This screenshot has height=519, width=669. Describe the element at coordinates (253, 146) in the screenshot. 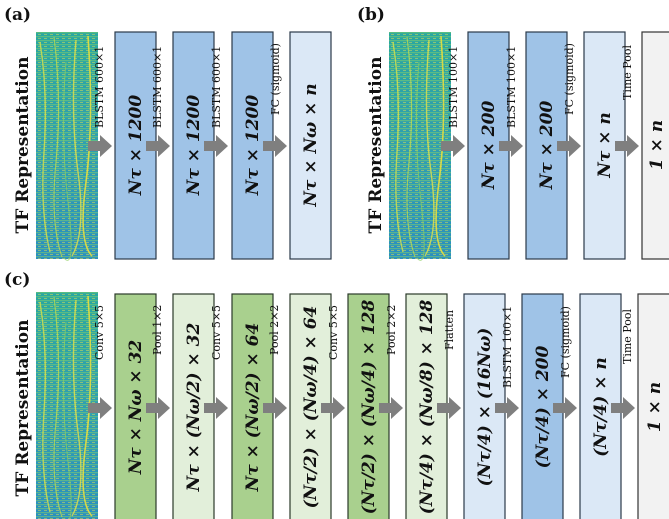

I see `block-text-a-3: Nτ × 1200` at that location.